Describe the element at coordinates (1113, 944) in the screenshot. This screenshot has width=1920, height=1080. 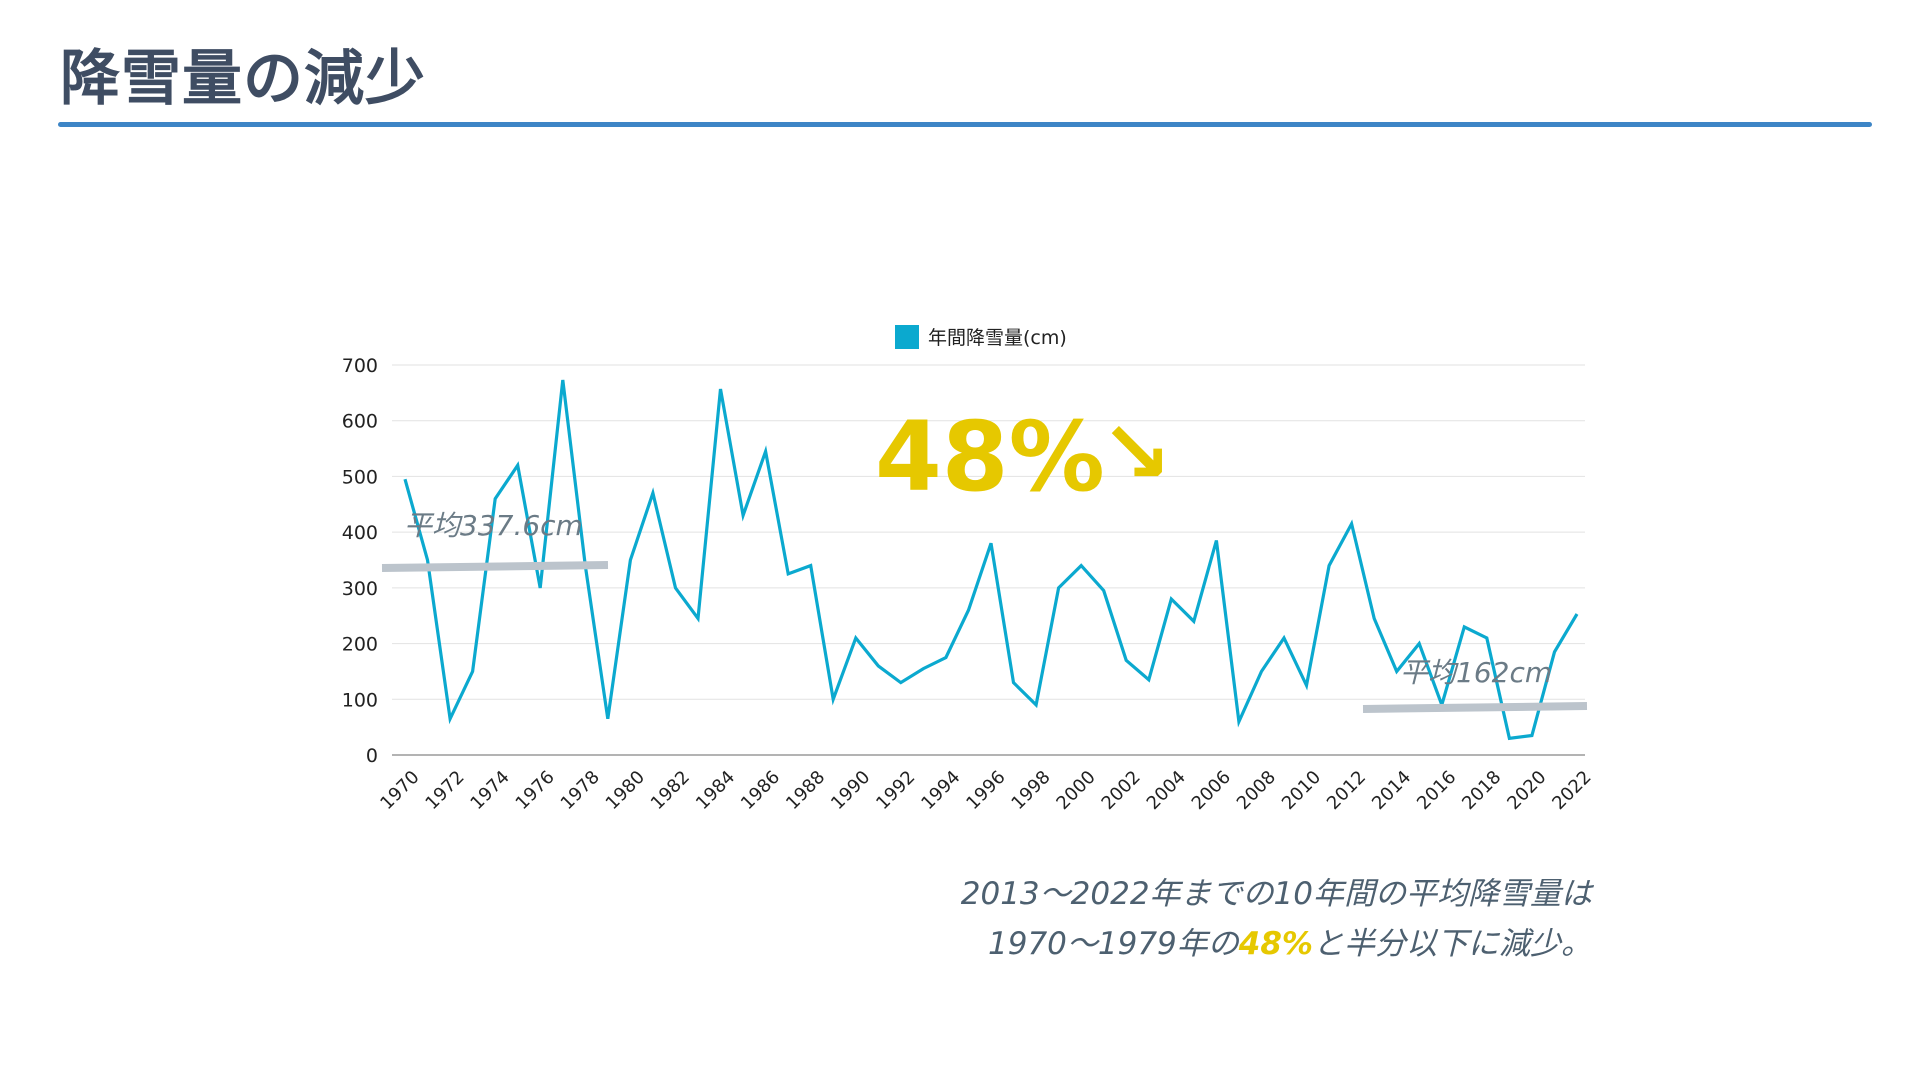
I see `caption-line-2-start: 1970～1979年の` at that location.